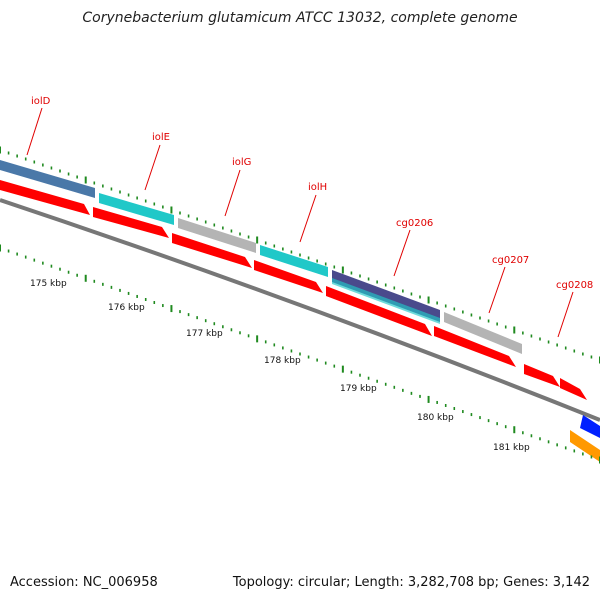  I want to click on kbp-label-181: 181 kbp, so click(511, 448).